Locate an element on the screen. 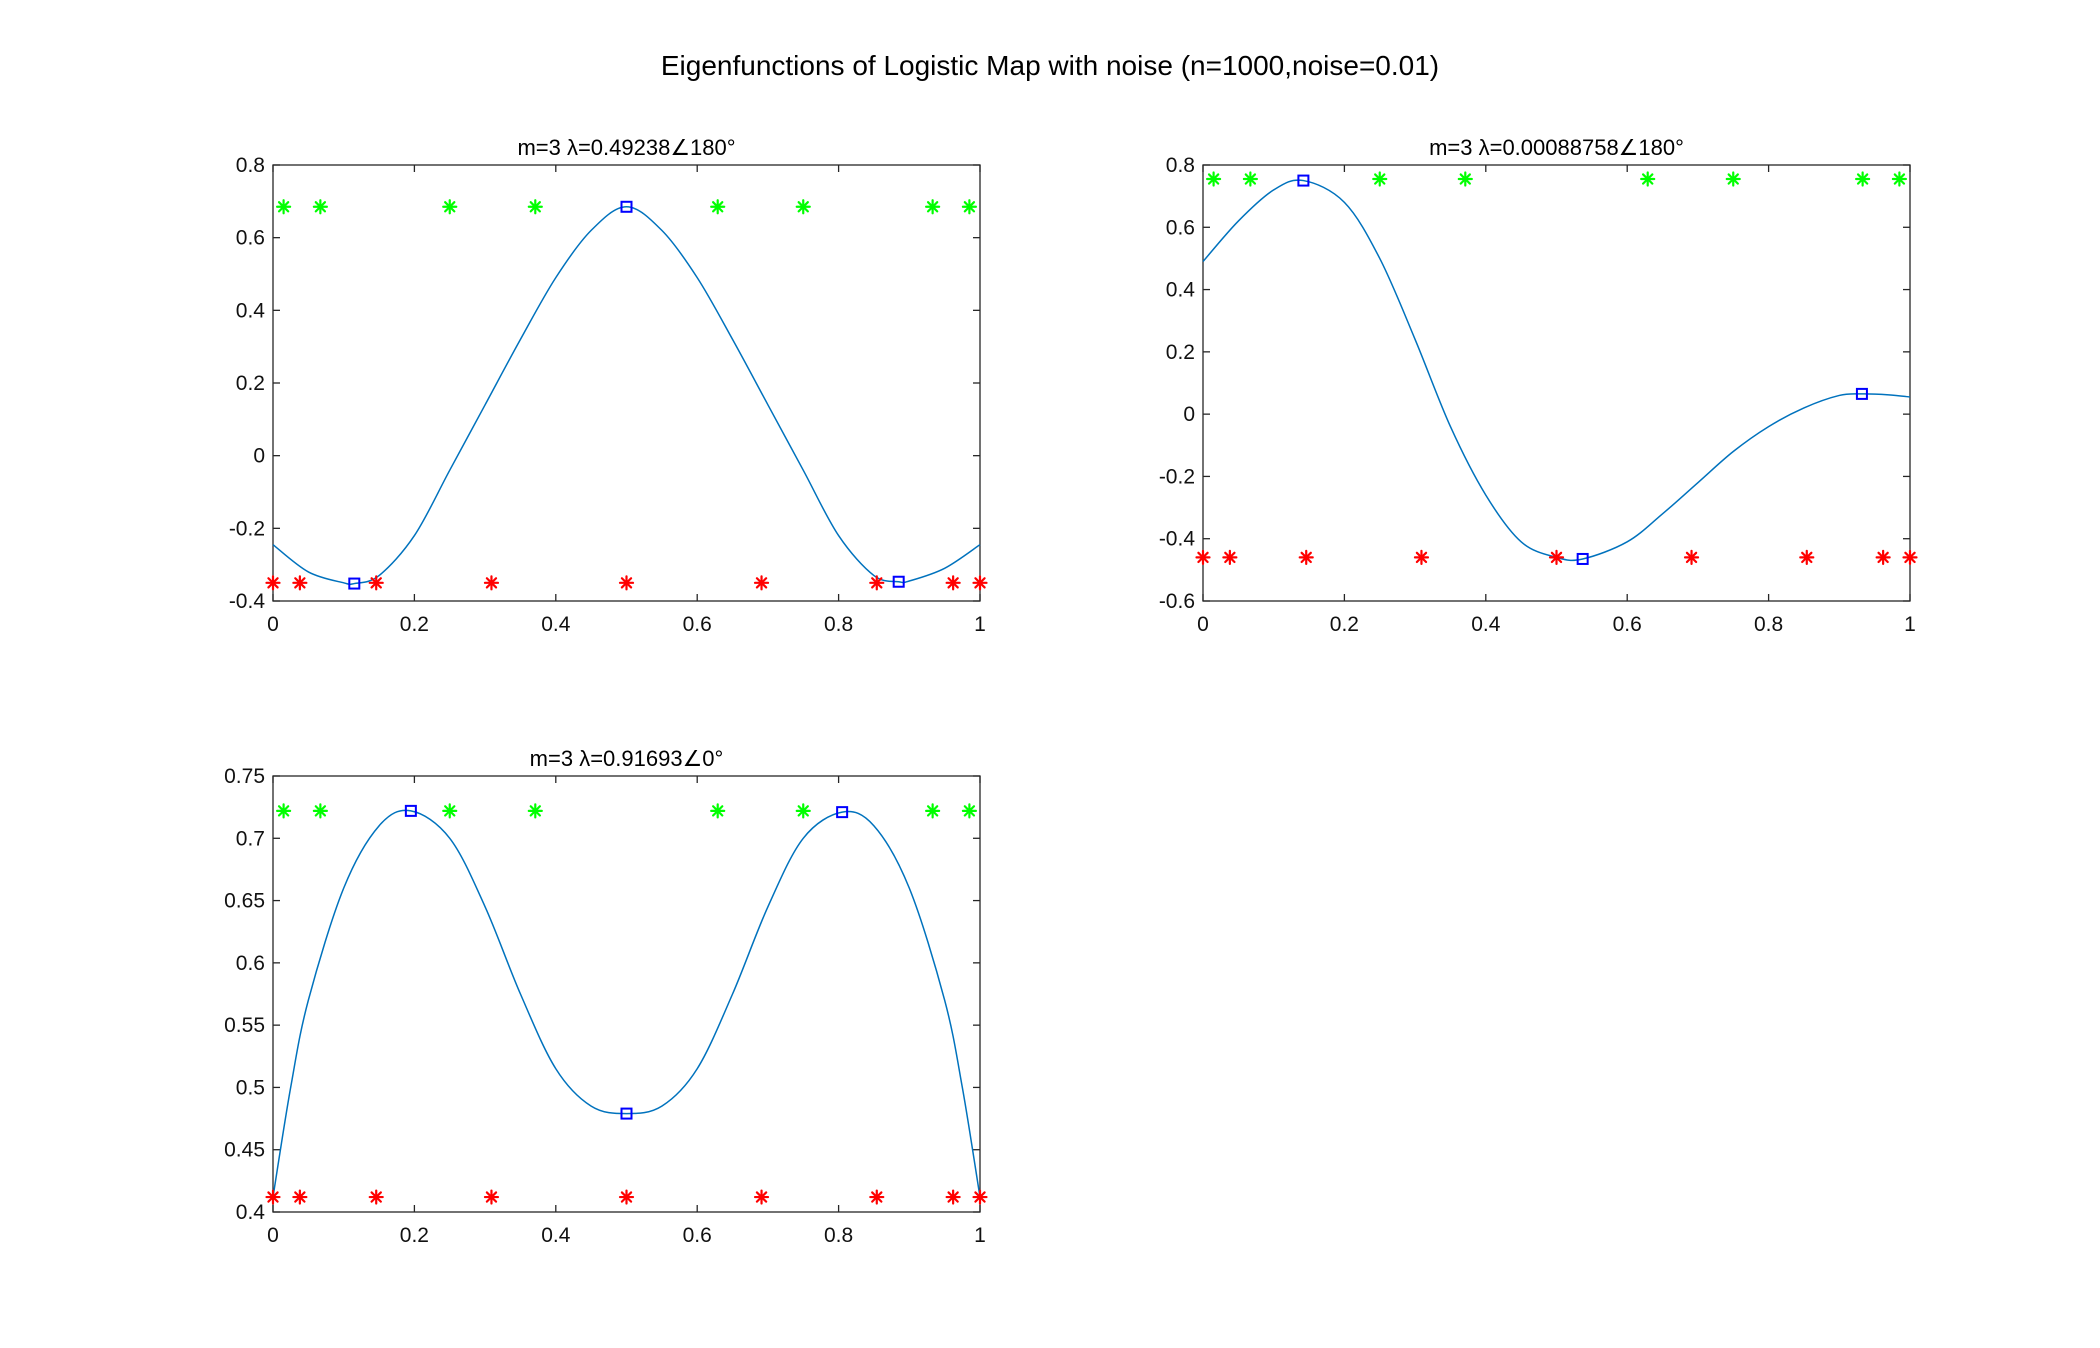  subplot-title: m=3 λ=0.91693∠0° is located at coordinates (627, 758).